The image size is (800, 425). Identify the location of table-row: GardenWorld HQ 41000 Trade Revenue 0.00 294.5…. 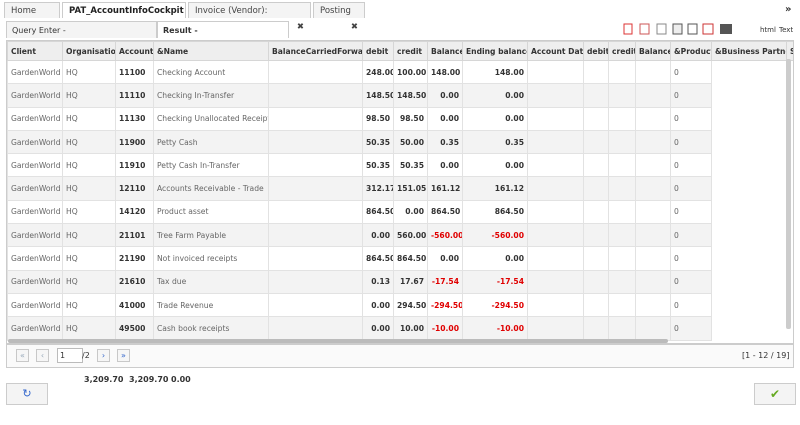
(400, 305).